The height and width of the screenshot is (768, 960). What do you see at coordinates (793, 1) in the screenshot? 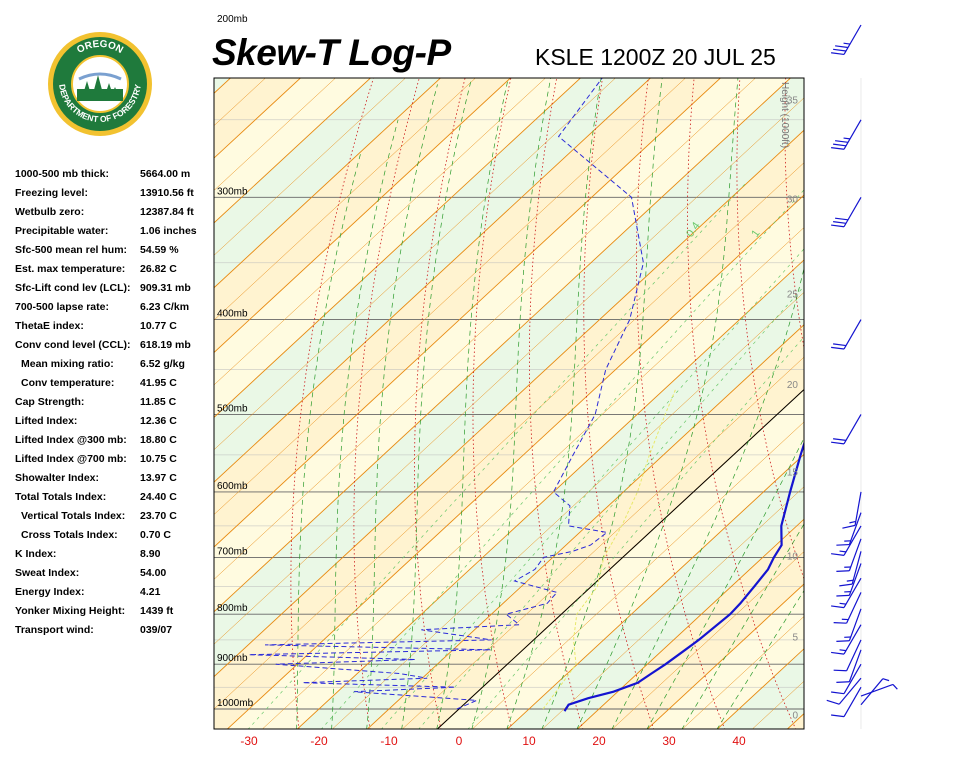
I see `height-tick-label: 40` at bounding box center [793, 1].